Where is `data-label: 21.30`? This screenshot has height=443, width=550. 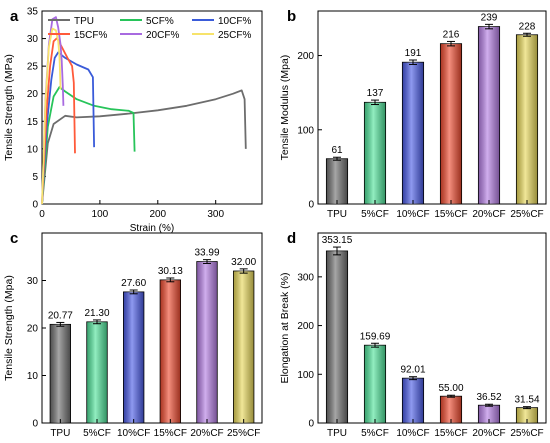 data-label: 21.30 is located at coordinates (96, 313).